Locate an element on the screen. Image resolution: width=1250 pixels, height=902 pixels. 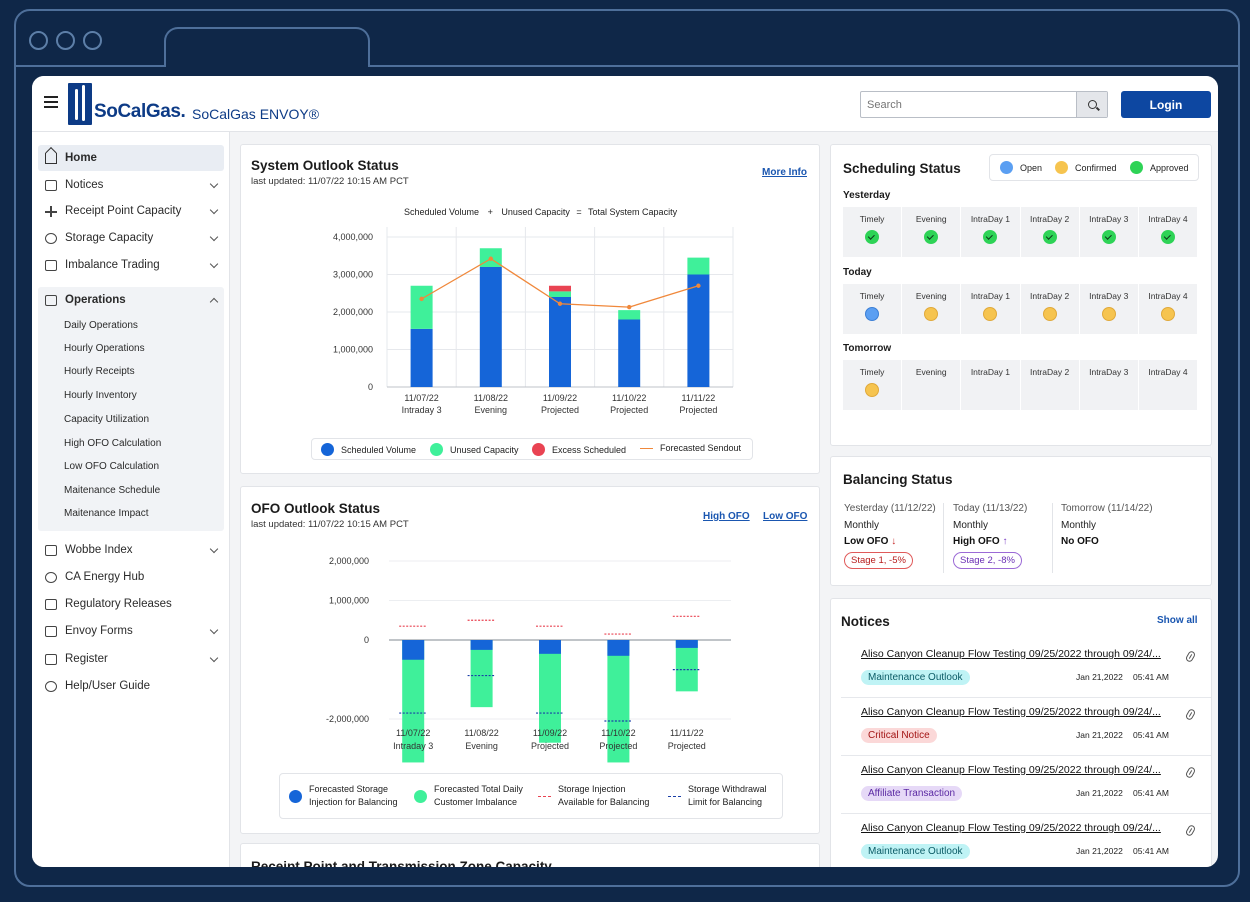
hamburger-menu-icon is located at coordinates (51, 102).